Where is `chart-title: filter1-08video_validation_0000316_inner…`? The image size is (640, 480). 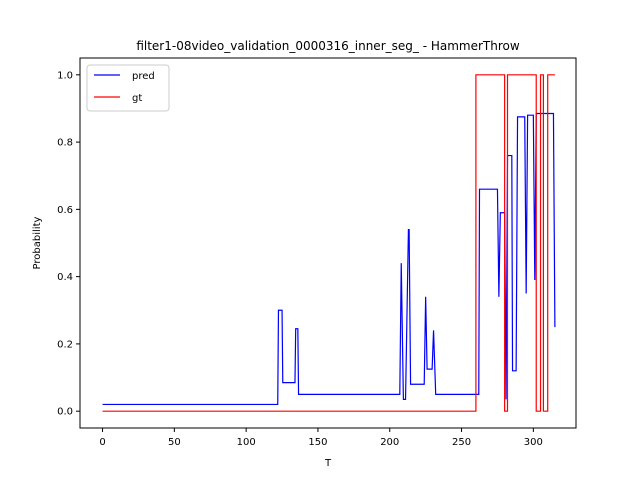
chart-title: filter1-08video_validation_0000316_inner… is located at coordinates (328, 46).